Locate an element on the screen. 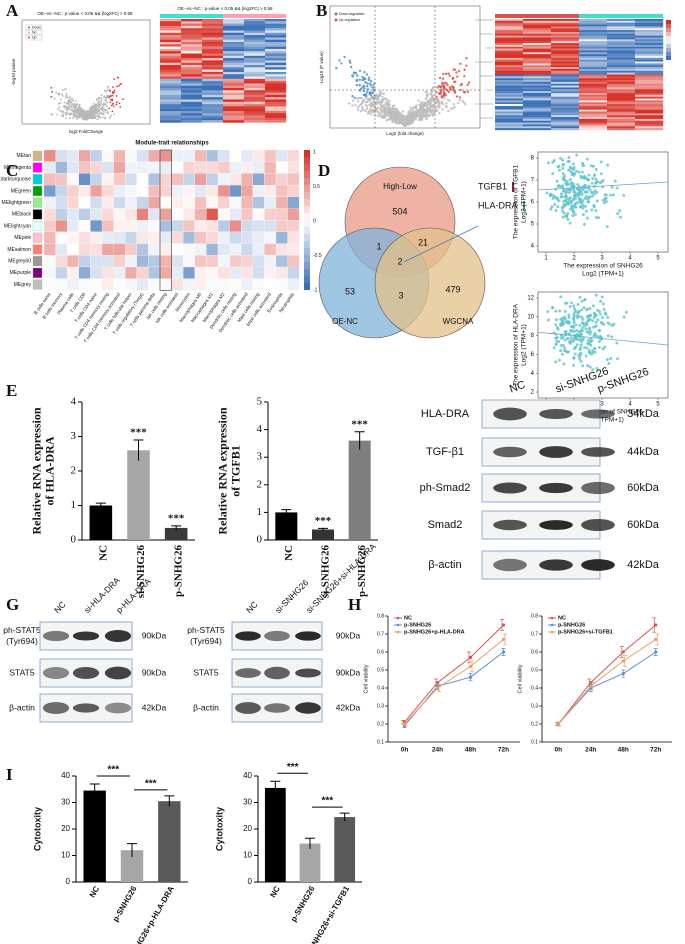  y-axis-label: Relative RNA expression is located at coordinates (222, 470).